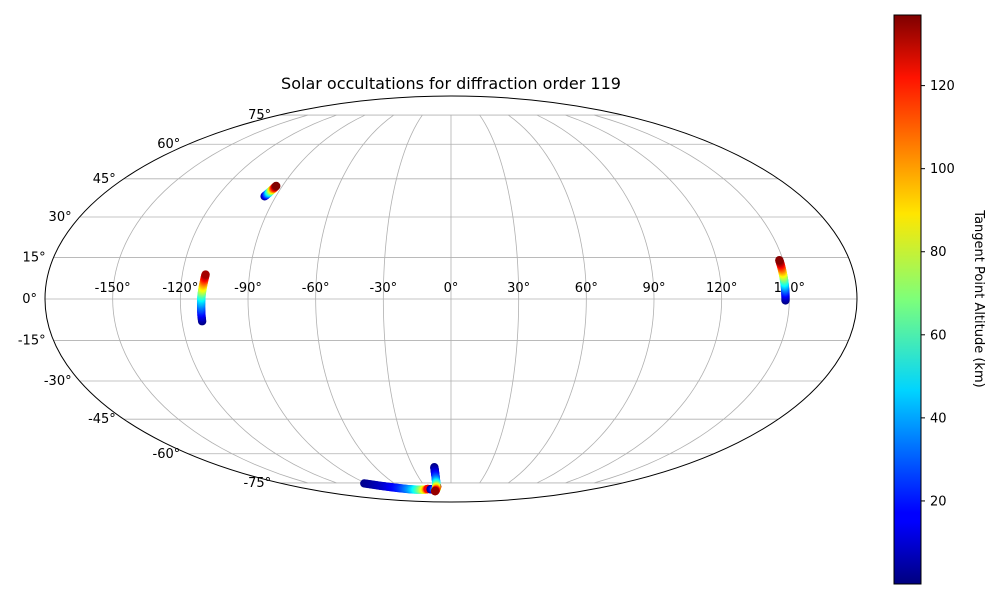 This screenshot has width=1000, height=600. Describe the element at coordinates (451, 288) in the screenshot. I see `lon-tick-label: 0°` at that location.